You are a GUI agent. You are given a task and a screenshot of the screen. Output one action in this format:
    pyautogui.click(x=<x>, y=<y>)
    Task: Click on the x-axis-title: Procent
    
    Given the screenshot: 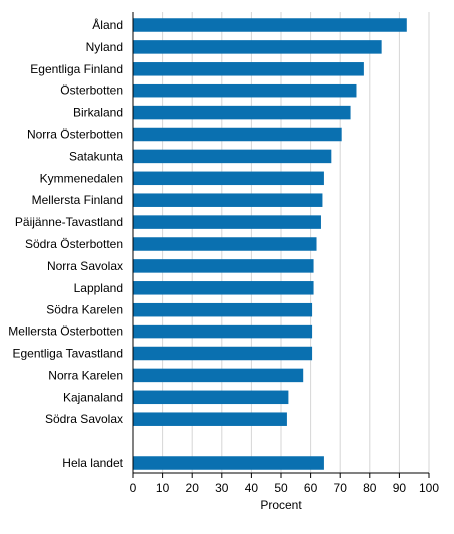 What is the action you would take?
    pyautogui.click(x=281, y=505)
    